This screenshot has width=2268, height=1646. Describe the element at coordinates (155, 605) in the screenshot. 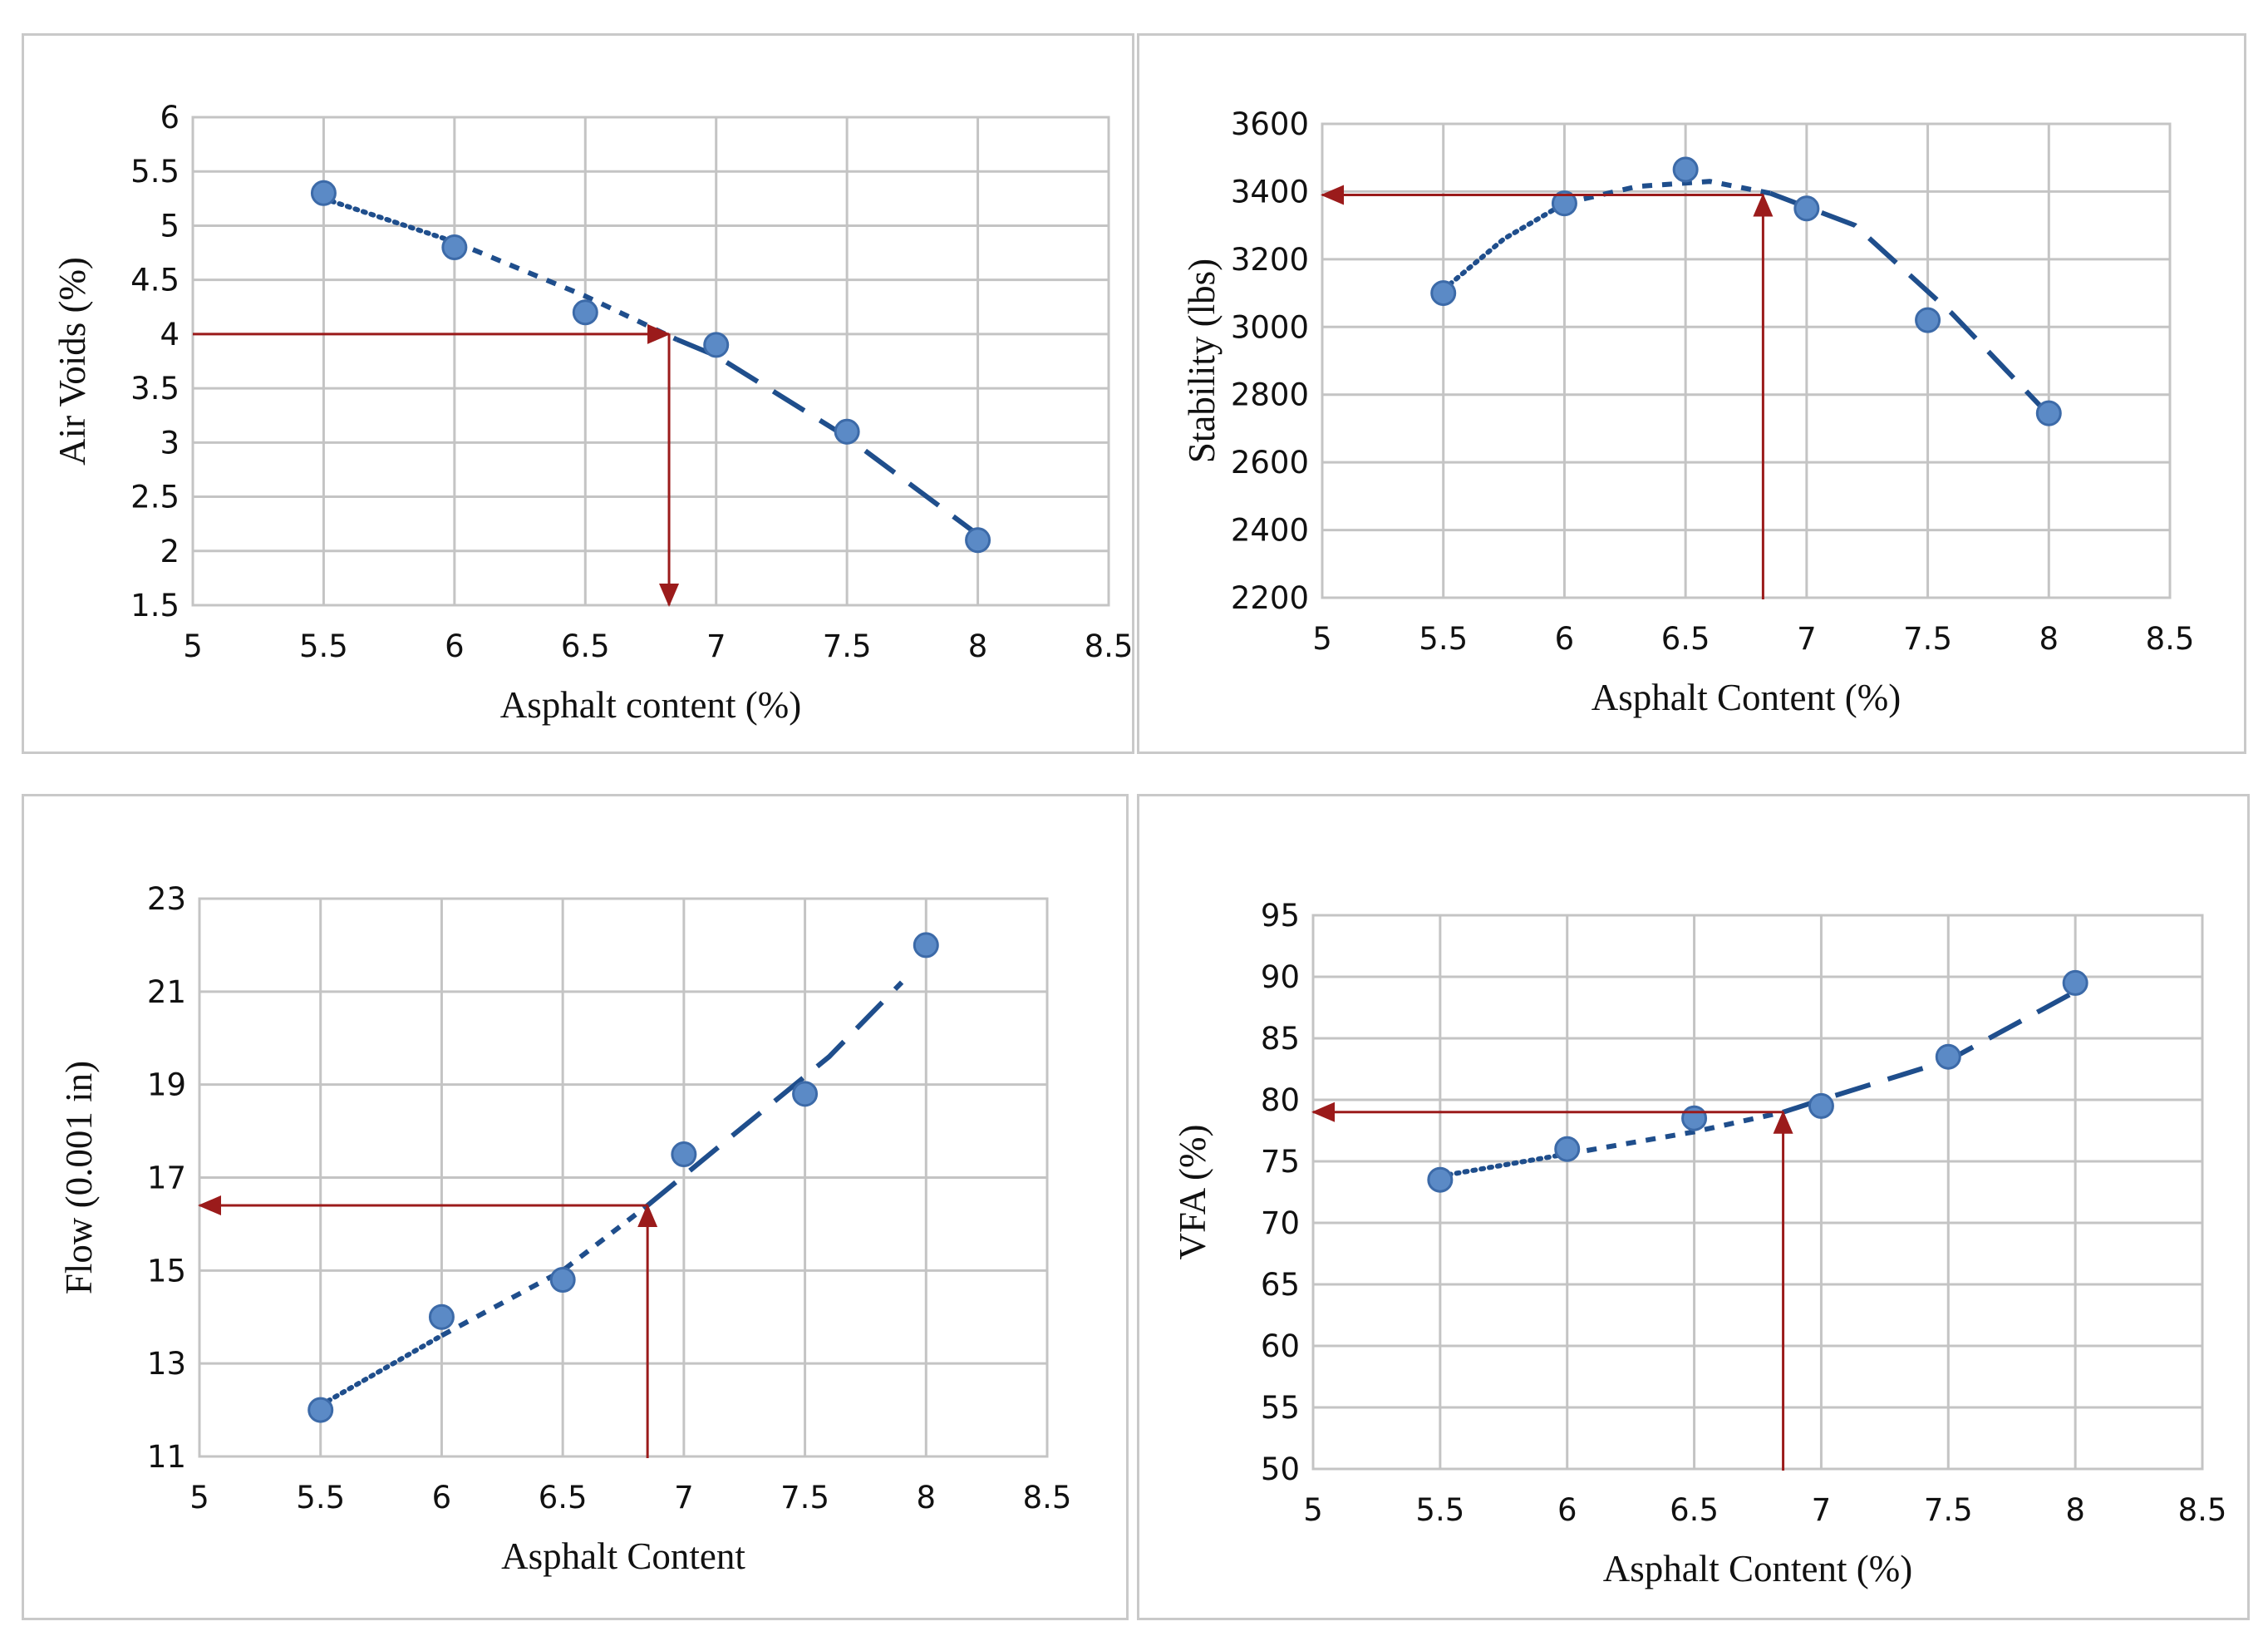

I see `y-tick-label: 1.5` at that location.